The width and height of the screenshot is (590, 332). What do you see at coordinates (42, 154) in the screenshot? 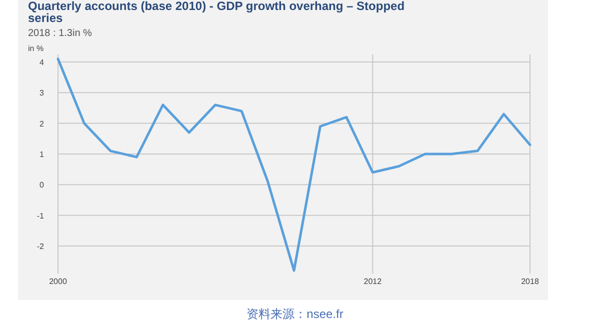
I see `y-tick-label: 1` at bounding box center [42, 154].